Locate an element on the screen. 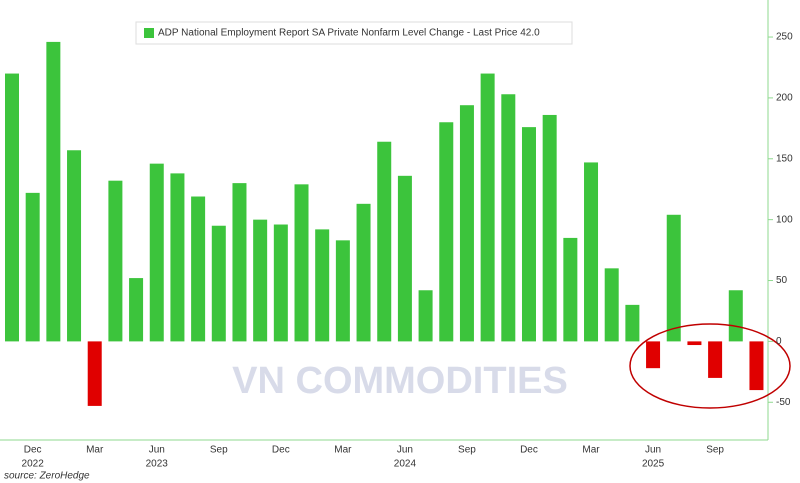 Image resolution: width=800 pixels, height=483 pixels. y-tick-label: 50 is located at coordinates (782, 280).